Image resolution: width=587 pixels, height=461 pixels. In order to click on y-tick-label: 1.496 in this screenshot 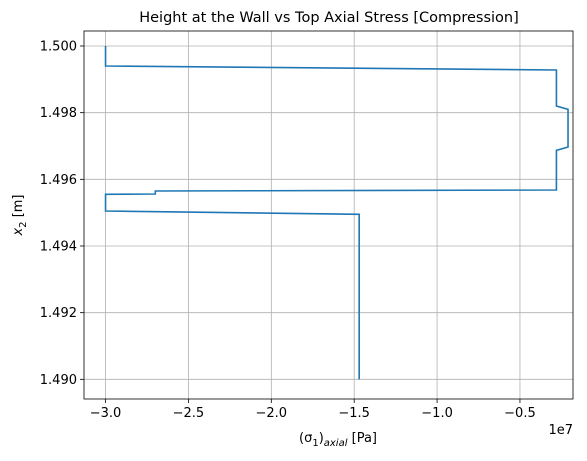, I will do `click(58, 180)`.